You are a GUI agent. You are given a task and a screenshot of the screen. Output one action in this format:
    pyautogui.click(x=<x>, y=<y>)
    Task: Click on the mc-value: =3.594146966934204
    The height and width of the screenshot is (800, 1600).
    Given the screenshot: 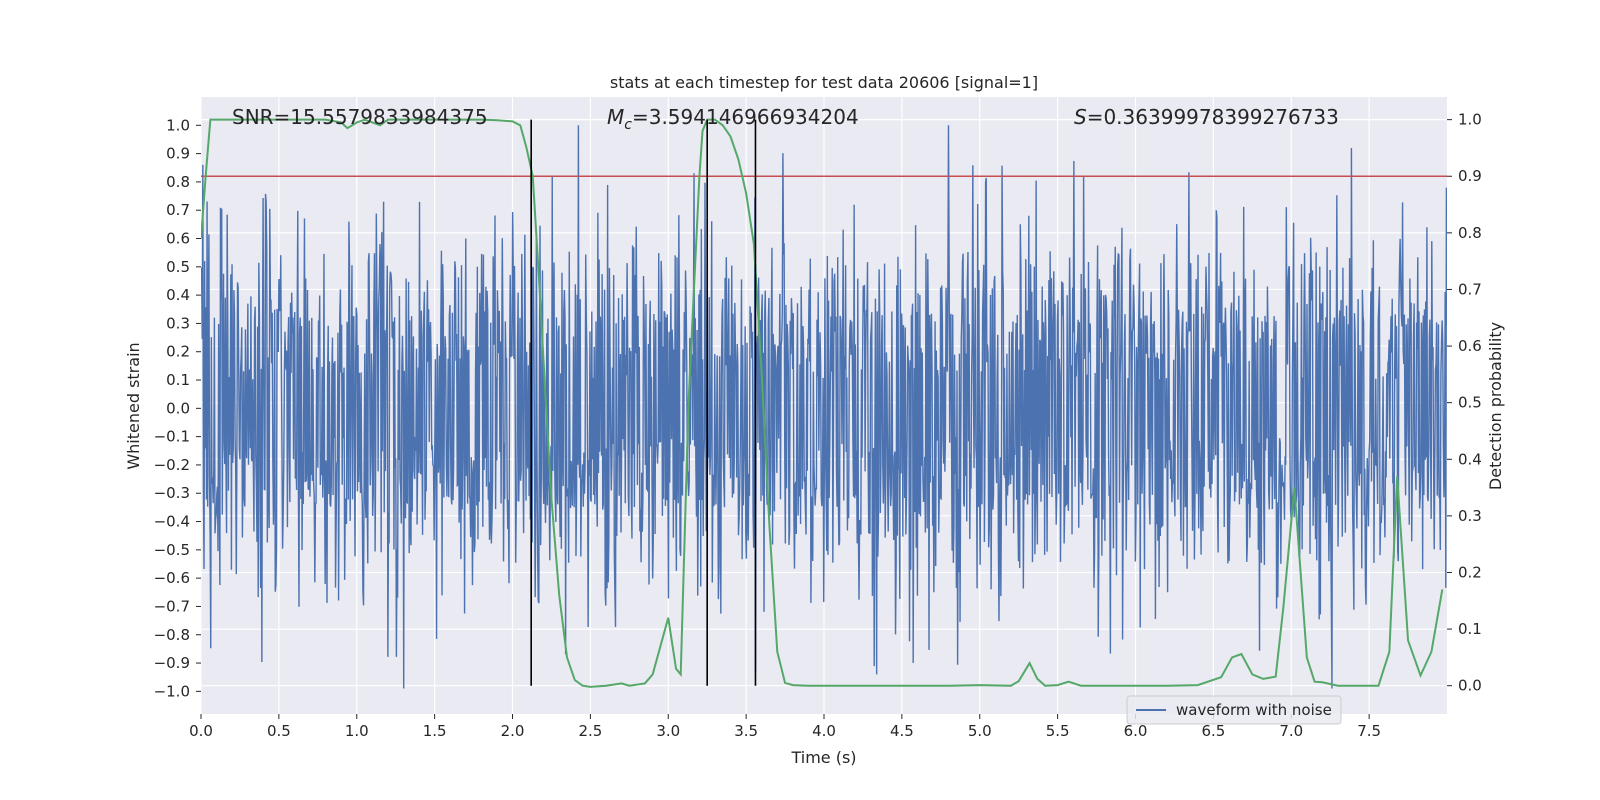 What is the action you would take?
    pyautogui.click(x=745, y=117)
    